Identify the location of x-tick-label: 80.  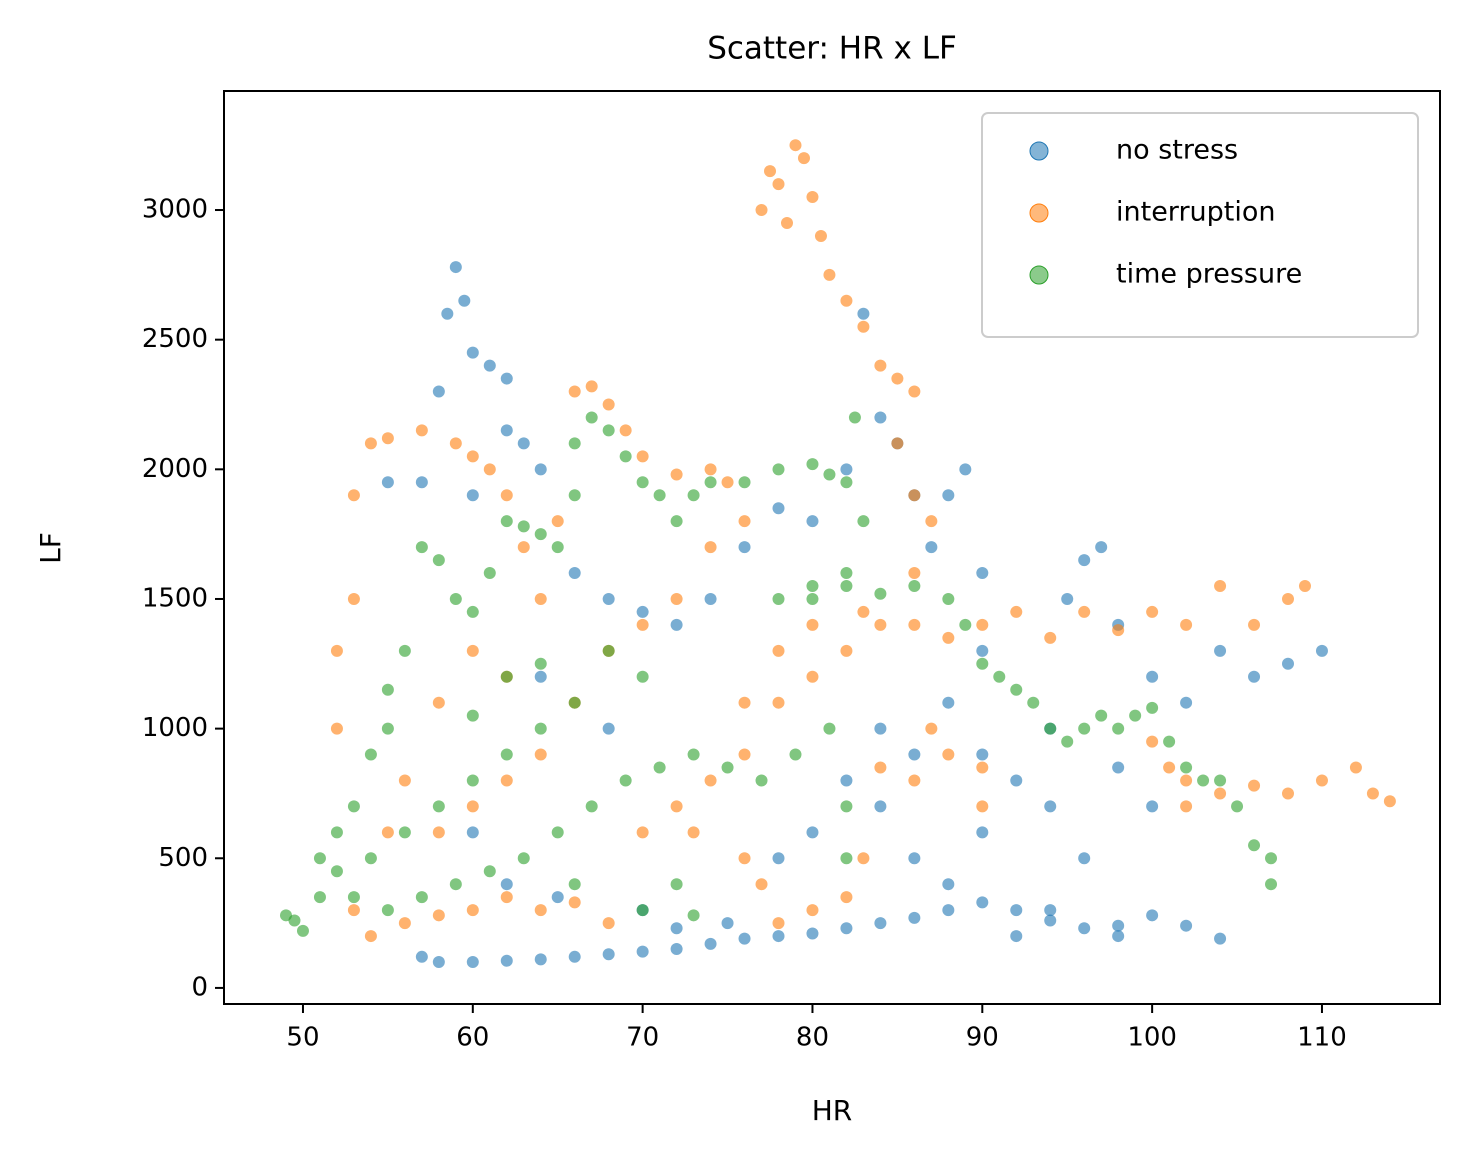
(812, 1038).